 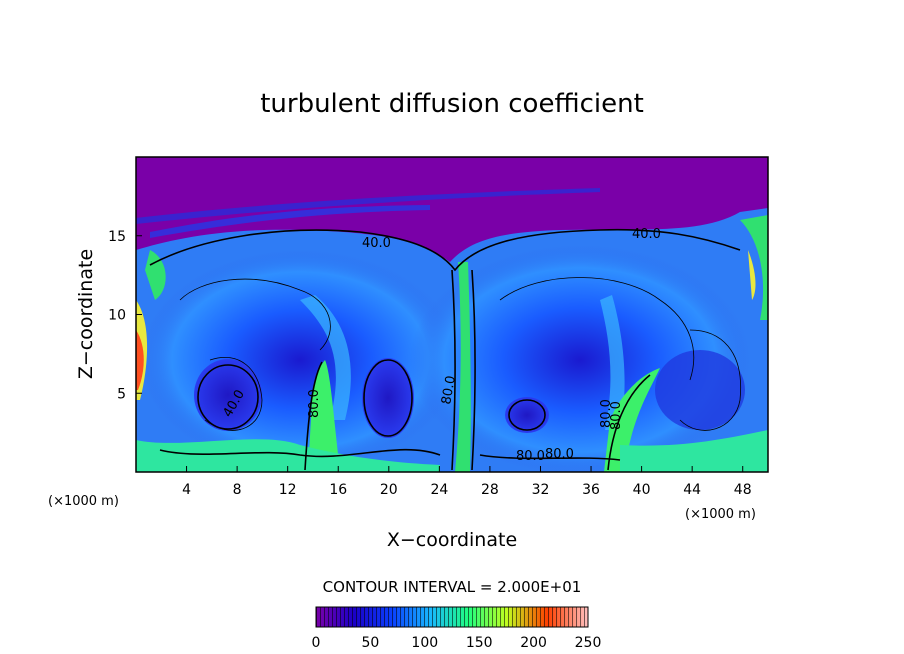 What do you see at coordinates (467, 482) in the screenshot?
I see `x-axis-ticks: 4 8 12 16 20 24 28 32 36 40 44 48` at bounding box center [467, 482].